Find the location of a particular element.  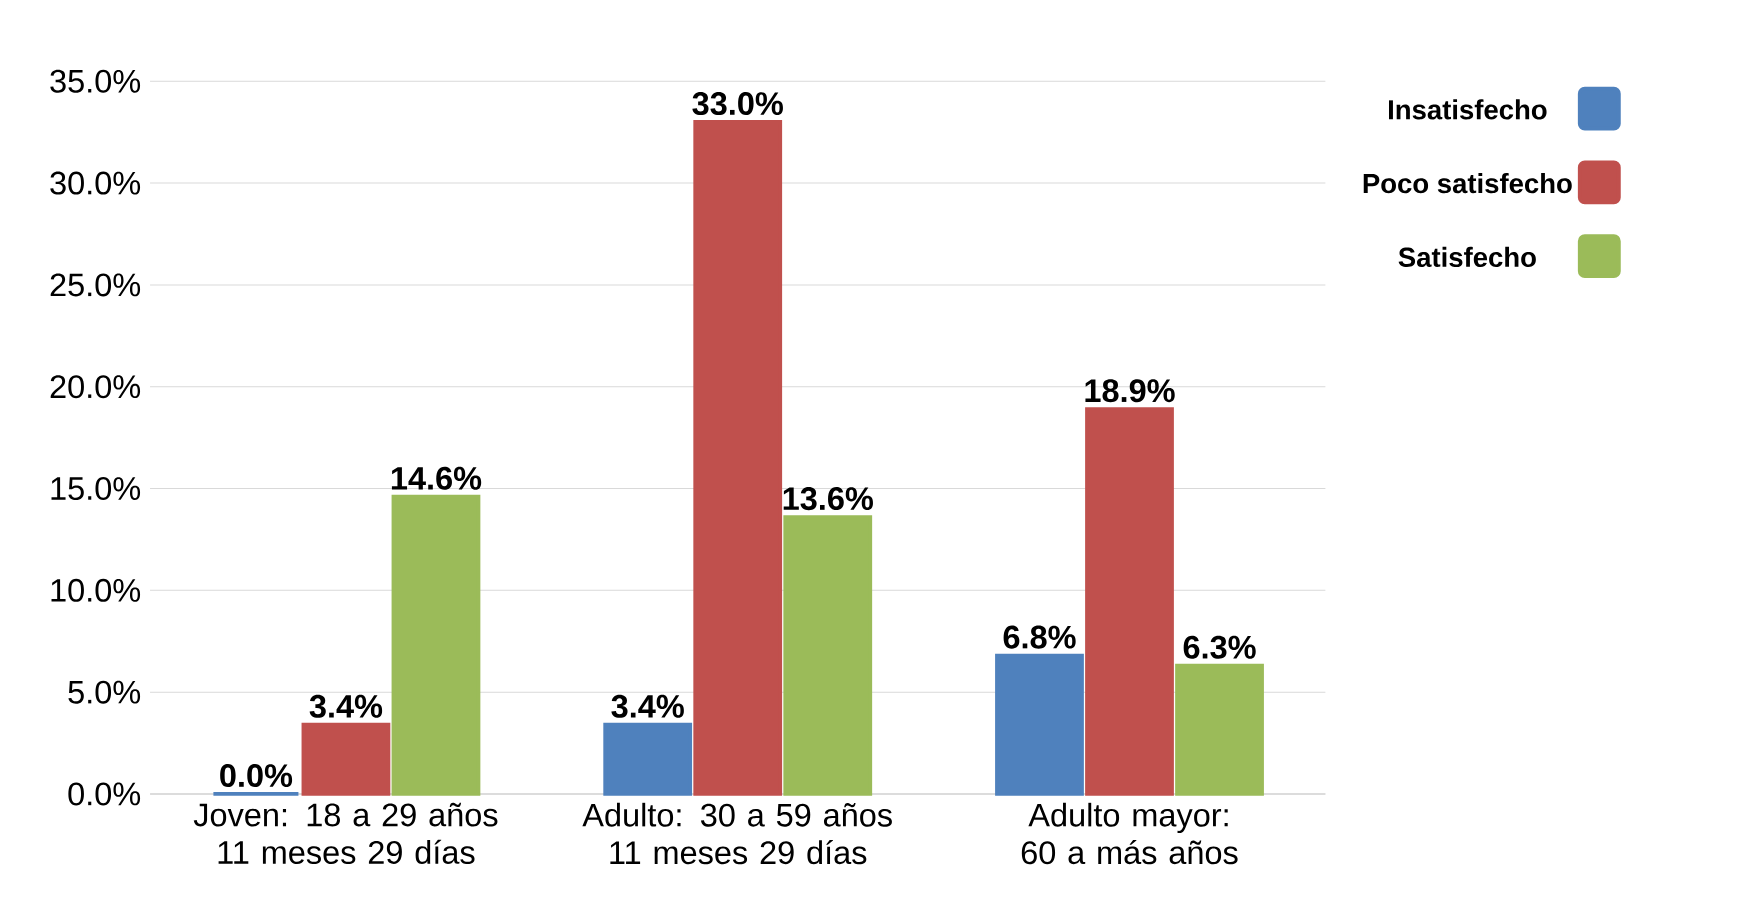

data-label: 6.3% is located at coordinates (1219, 647).